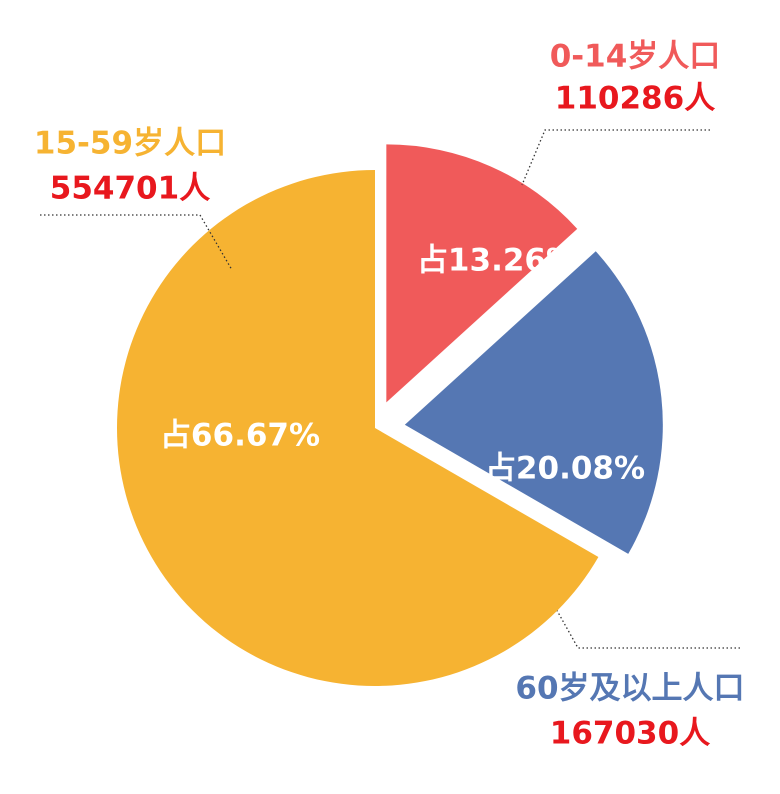 The image size is (780, 794). I want to click on count-label: 554701人, so click(130, 189).